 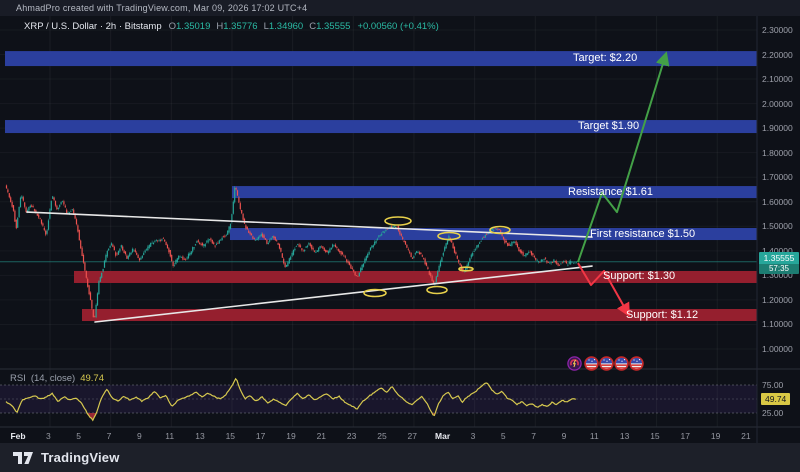 I want to click on ohlc-label: C, so click(x=313, y=26).